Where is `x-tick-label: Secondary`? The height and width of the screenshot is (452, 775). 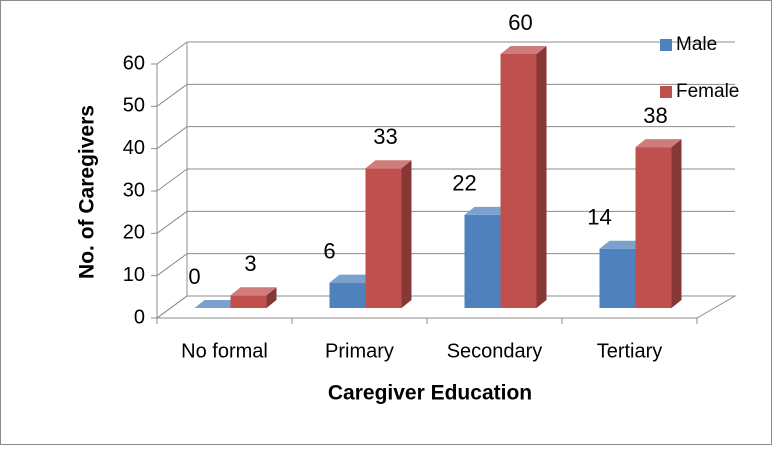 x-tick-label: Secondary is located at coordinates (495, 351).